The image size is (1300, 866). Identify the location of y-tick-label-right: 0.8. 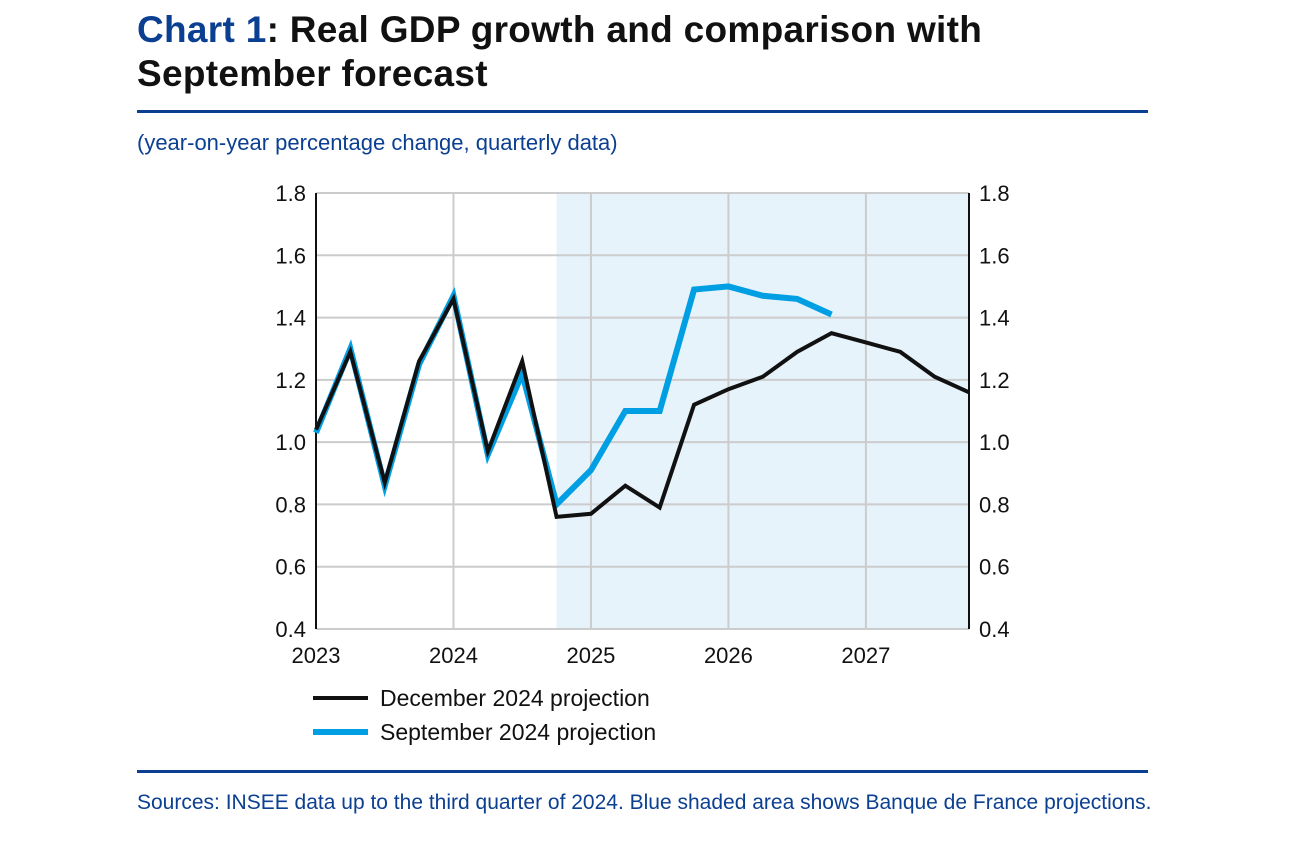
(994, 504).